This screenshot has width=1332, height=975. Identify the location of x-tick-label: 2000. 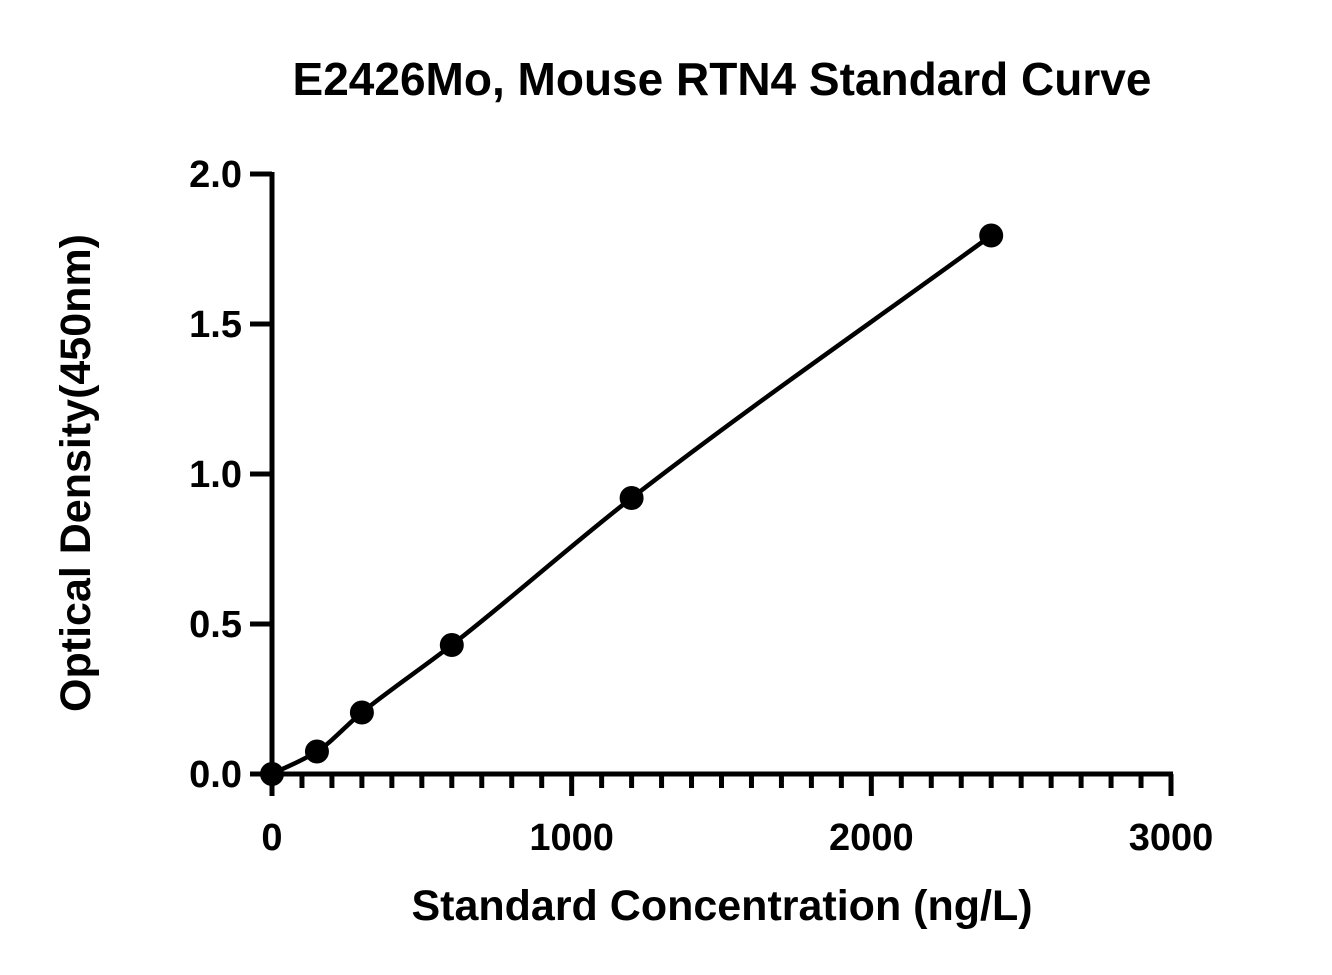
(871, 838).